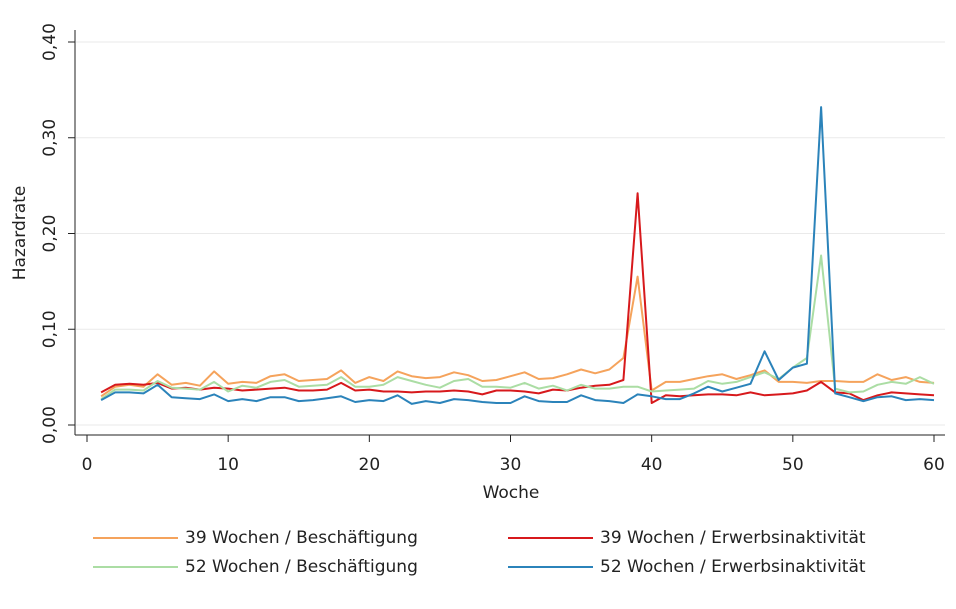 Image resolution: width=956 pixels, height=609 pixels. Describe the element at coordinates (301, 538) in the screenshot. I see `legend-label: 39 Wochen / Beschäftigung` at that location.